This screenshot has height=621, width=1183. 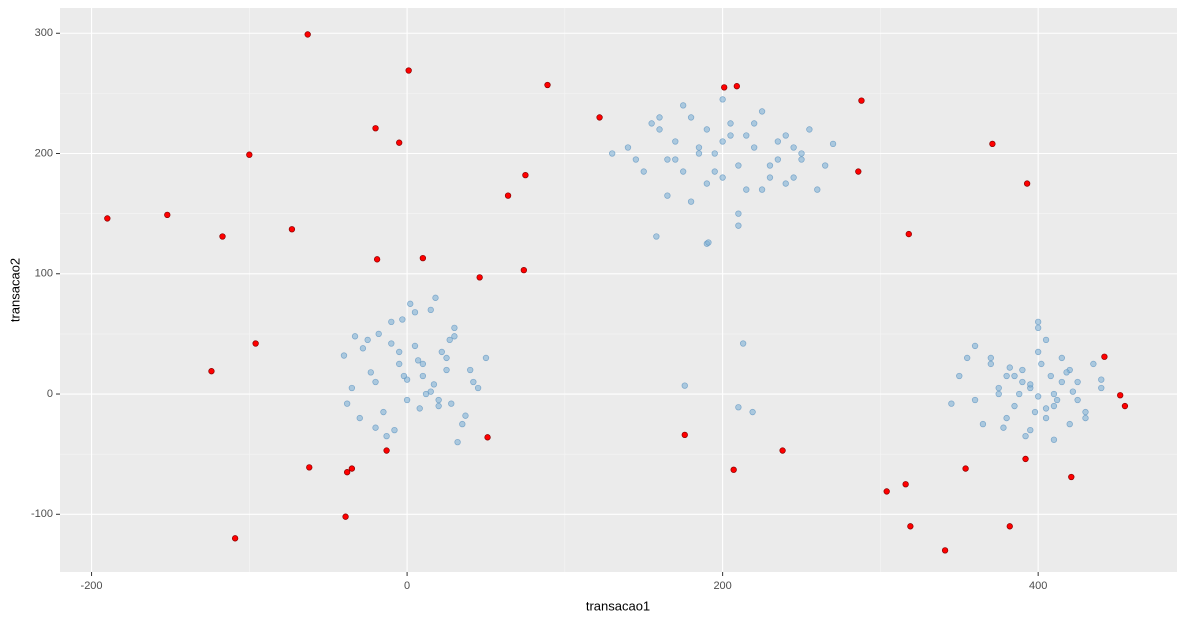 I want to click on y-tick-label: -100, so click(x=42, y=514).